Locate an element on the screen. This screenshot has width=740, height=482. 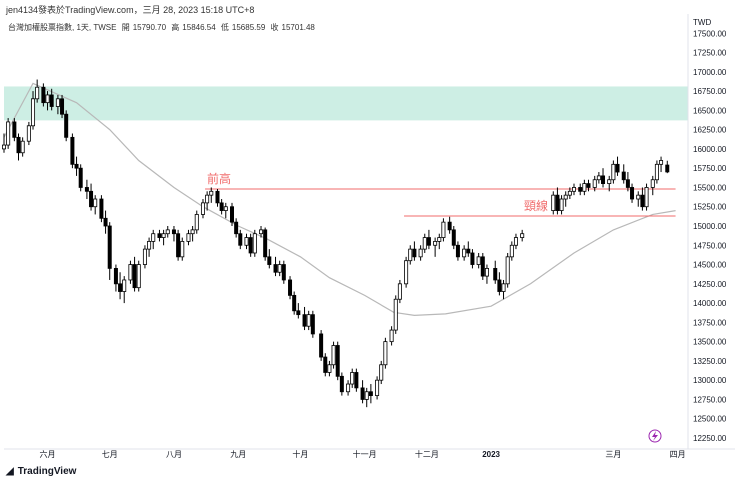
tradingview-brand: ◢ TradingView is located at coordinates (41, 471).